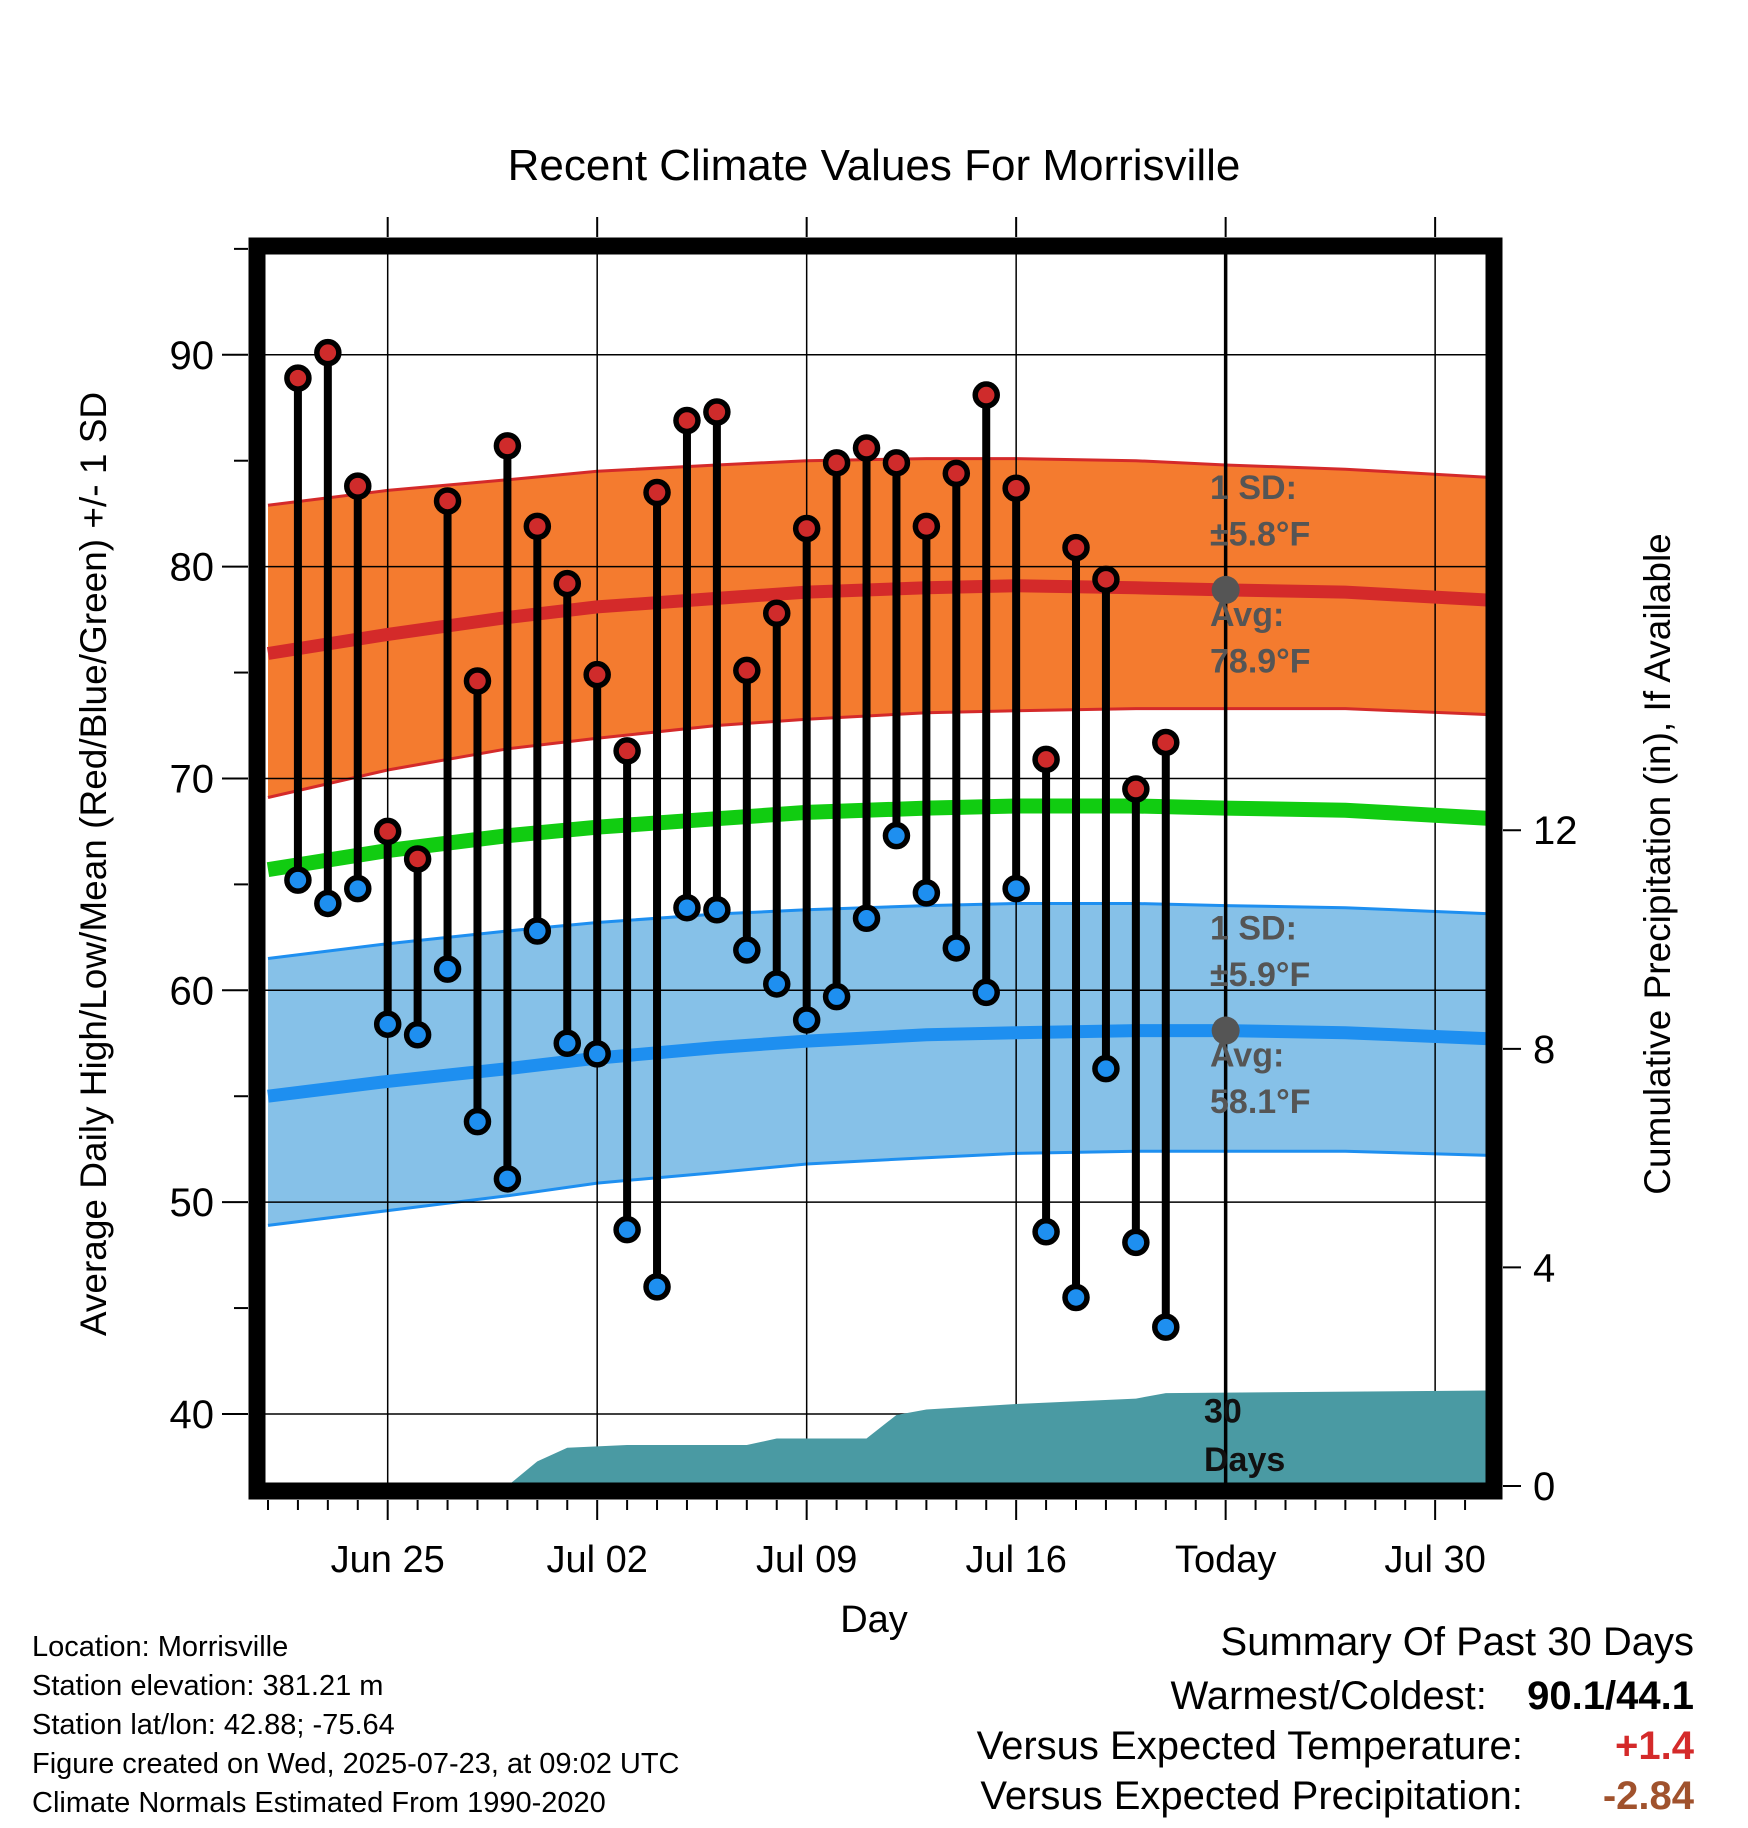 This screenshot has width=1748, height=1828. I want to click on x-tick-label: Jul 09, so click(806, 1560).